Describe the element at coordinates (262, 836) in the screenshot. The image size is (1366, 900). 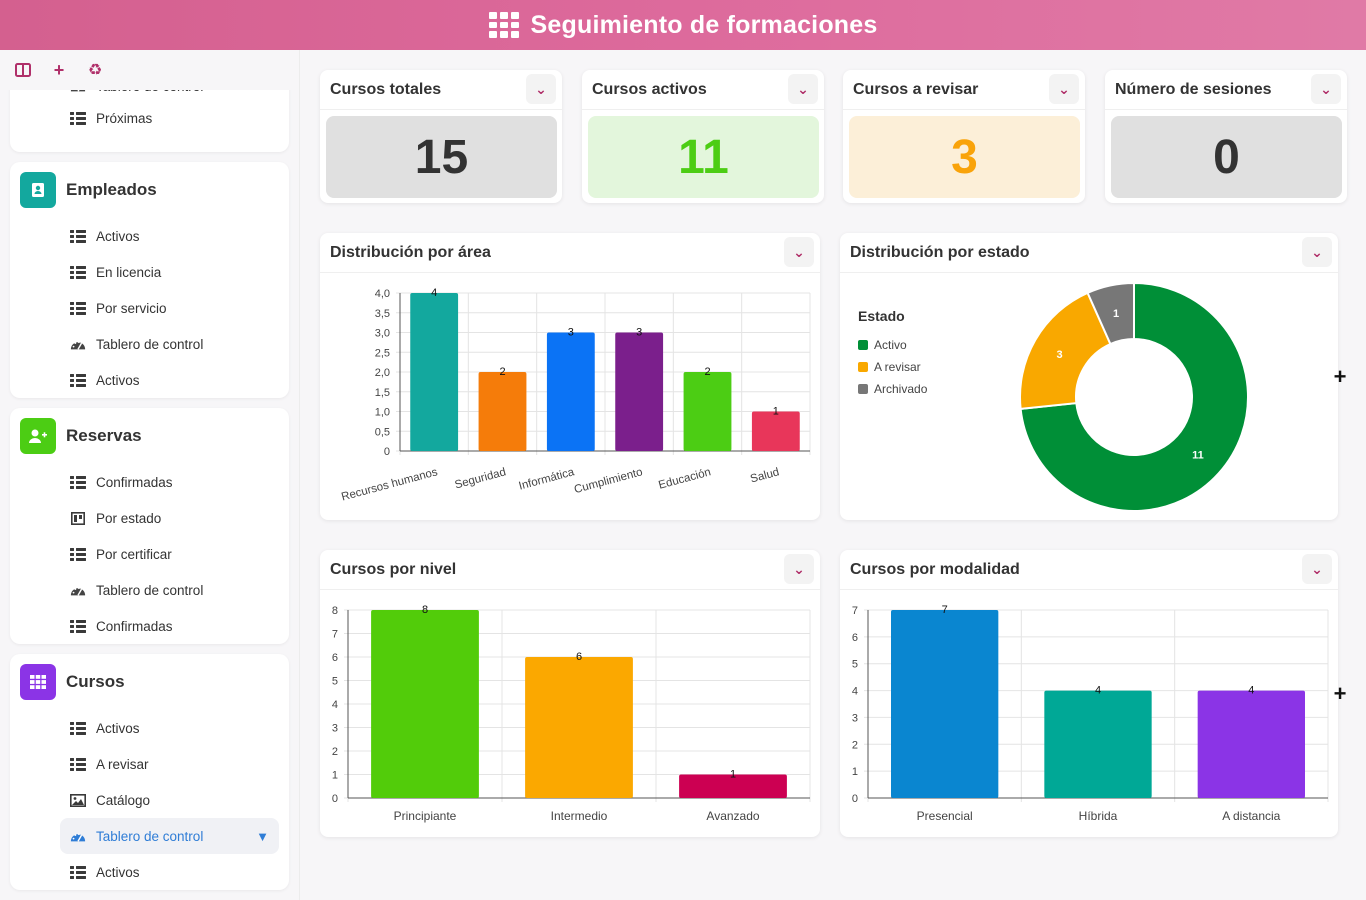
I see `chevron-down-icon: ▼` at that location.